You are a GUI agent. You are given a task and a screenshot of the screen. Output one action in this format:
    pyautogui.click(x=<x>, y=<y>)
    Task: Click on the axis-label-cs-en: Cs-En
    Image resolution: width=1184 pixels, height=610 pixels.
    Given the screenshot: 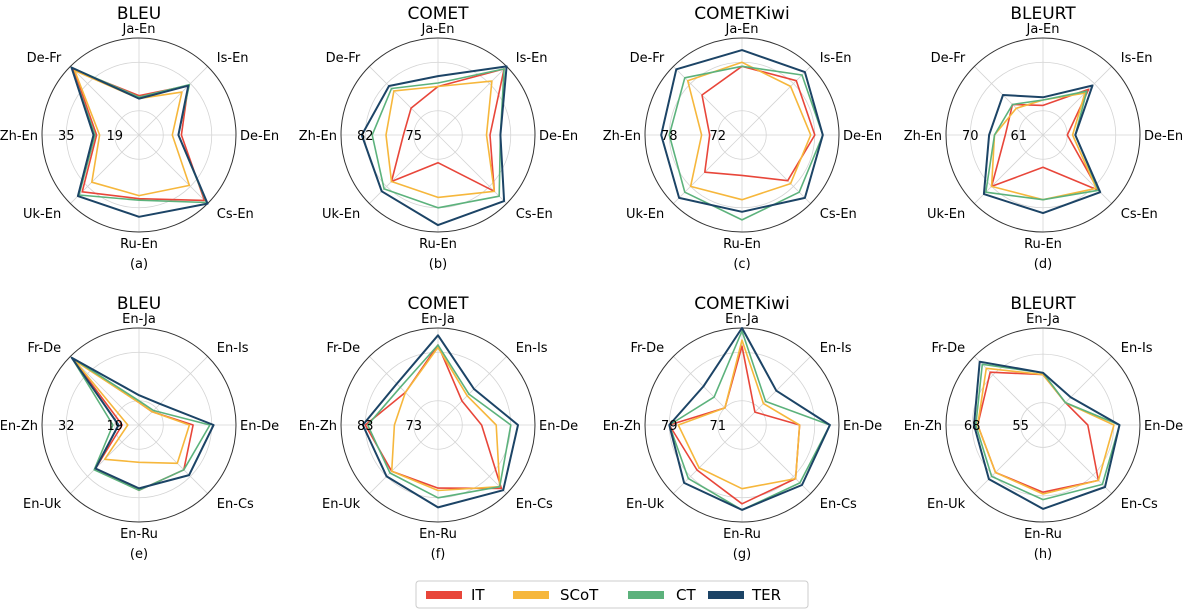 What is the action you would take?
    pyautogui.click(x=838, y=214)
    